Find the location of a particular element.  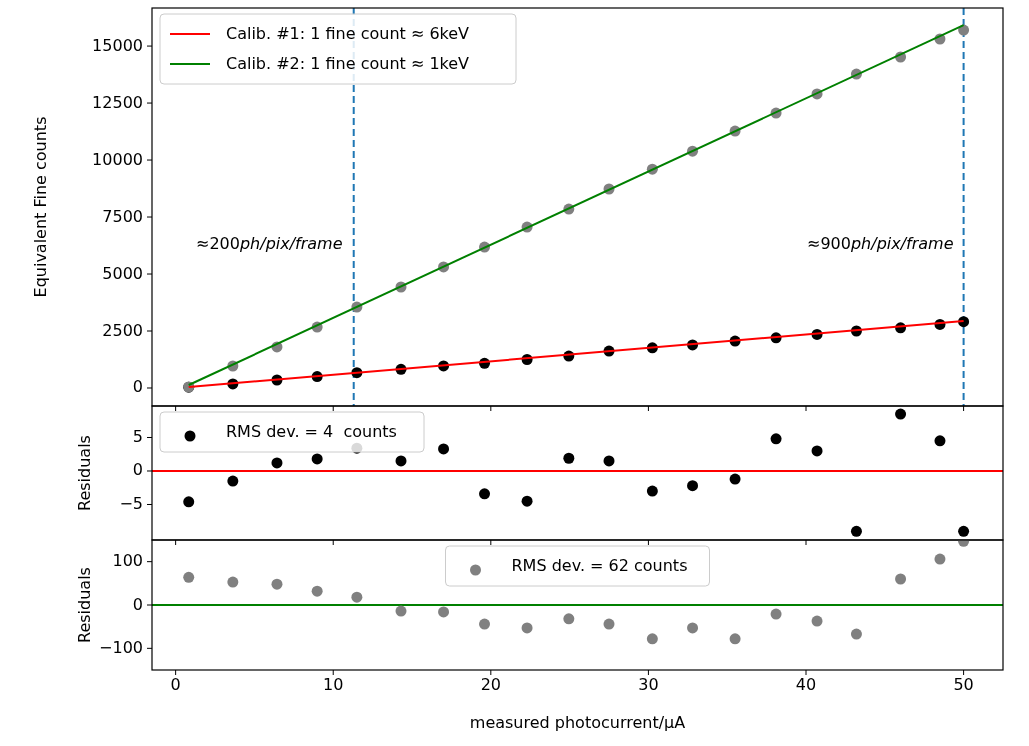

x-axis-title: measured photocurrent/μA is located at coordinates (577, 722).